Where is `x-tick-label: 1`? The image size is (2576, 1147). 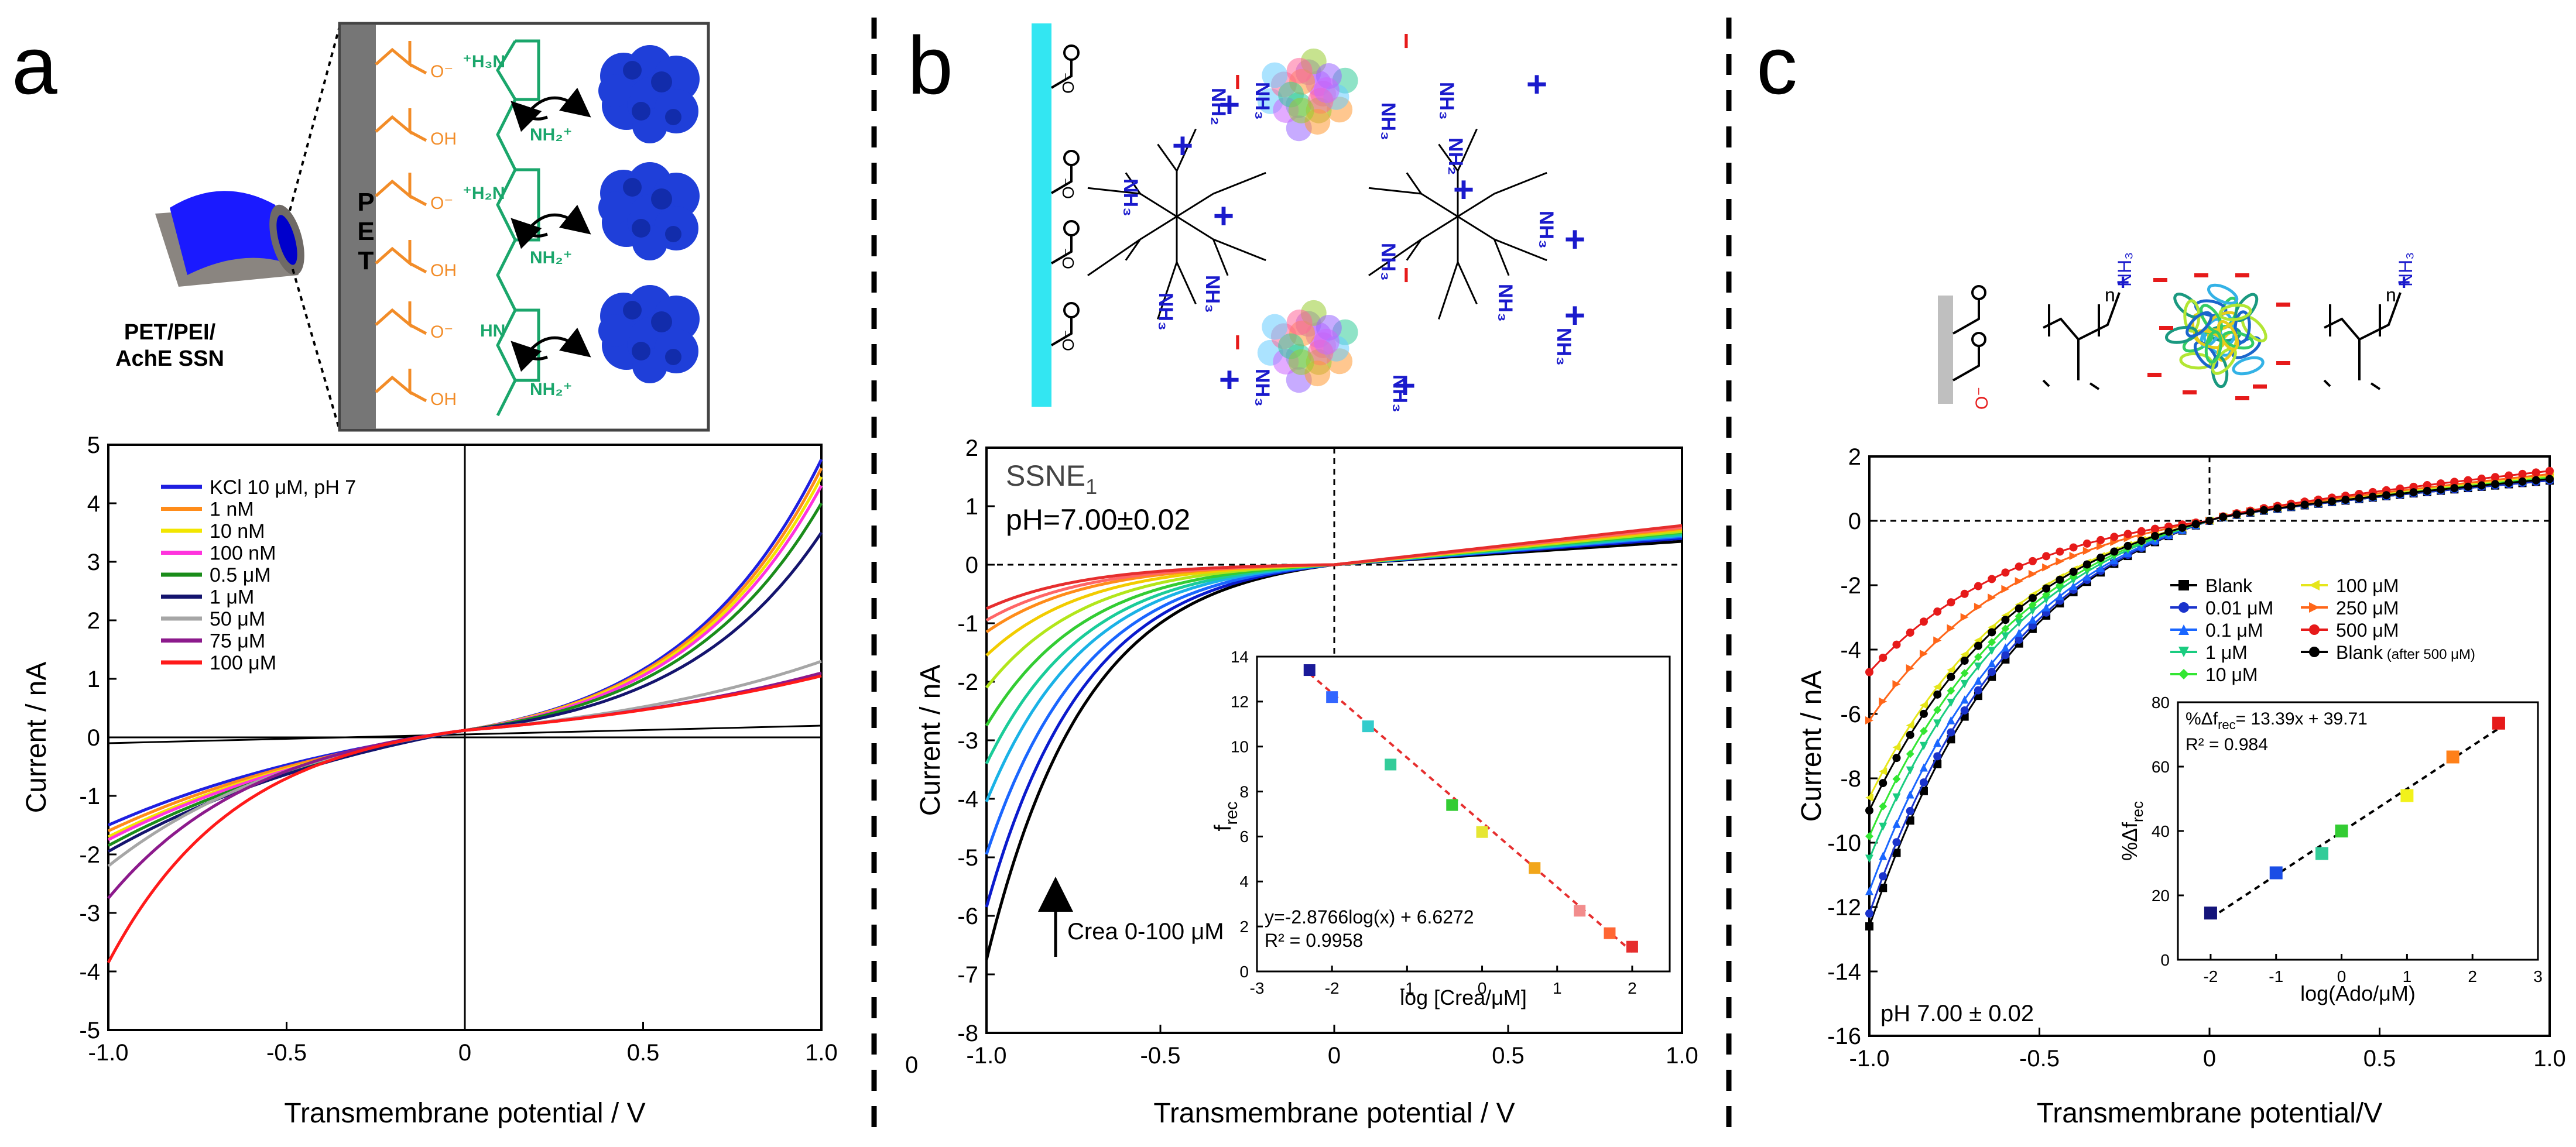
x-tick-label: 1 is located at coordinates (1557, 988).